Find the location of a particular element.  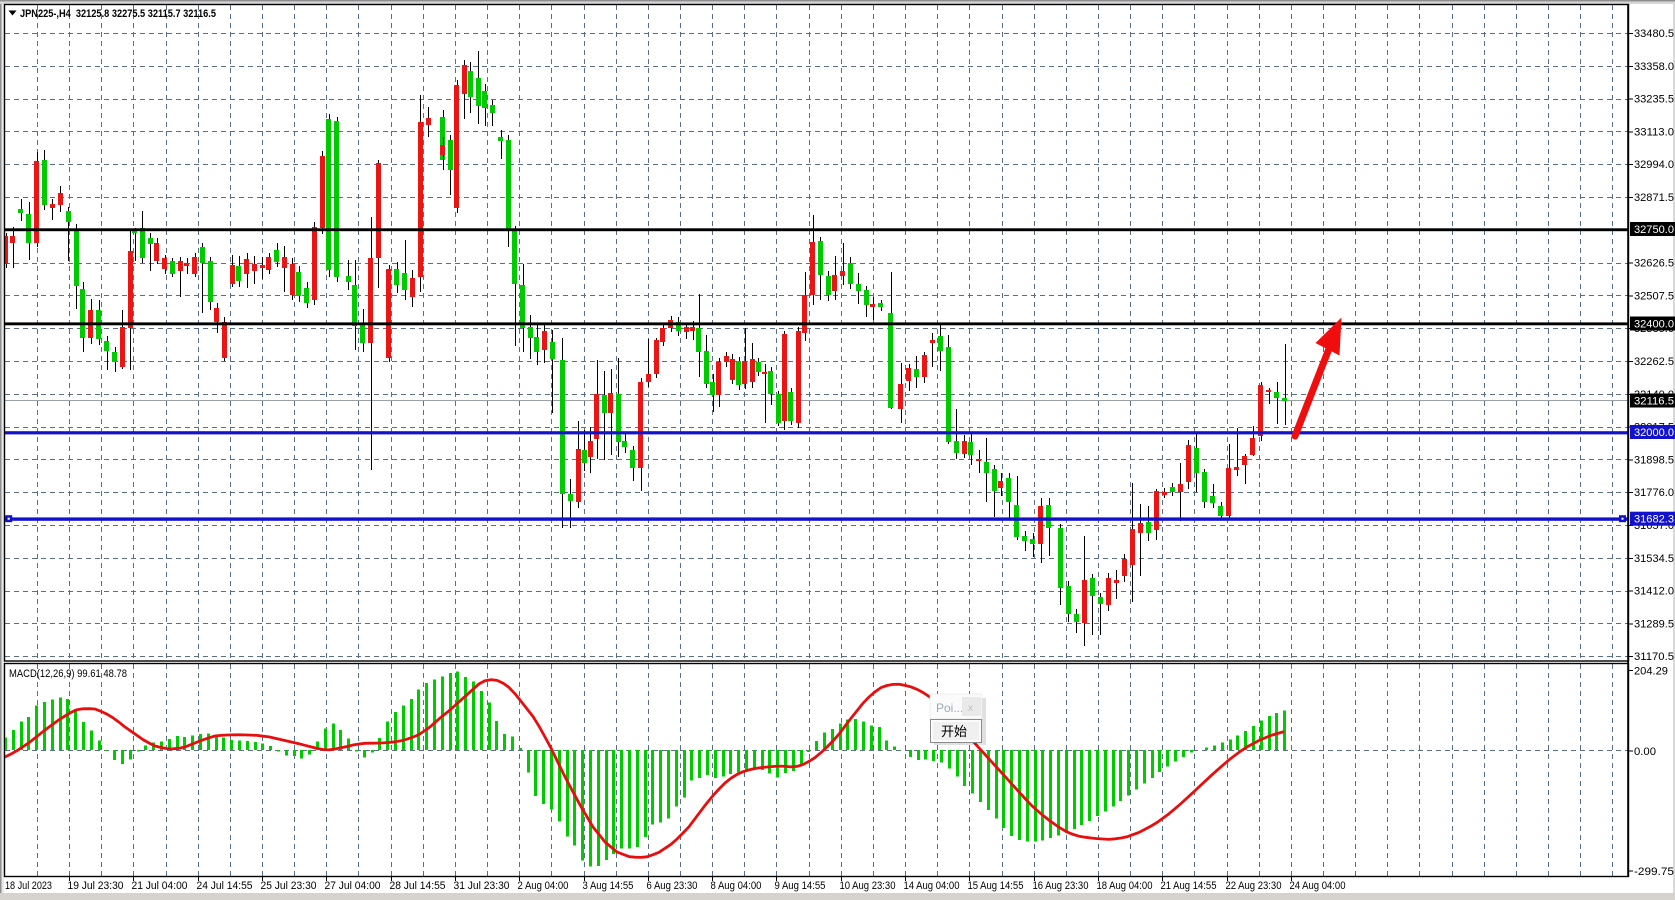

svg-text: 32750.0 is located at coordinates (1654, 230).